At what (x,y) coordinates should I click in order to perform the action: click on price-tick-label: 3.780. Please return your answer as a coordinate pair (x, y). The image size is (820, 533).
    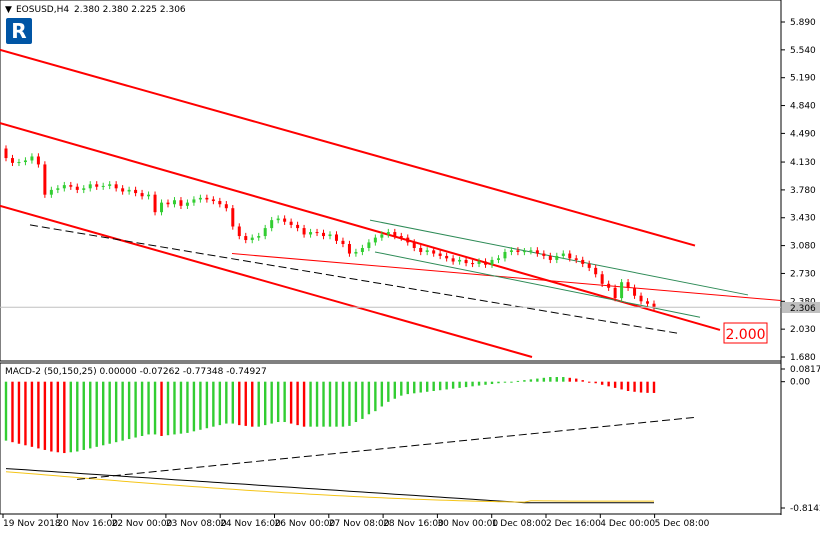
    Looking at the image, I should click on (803, 191).